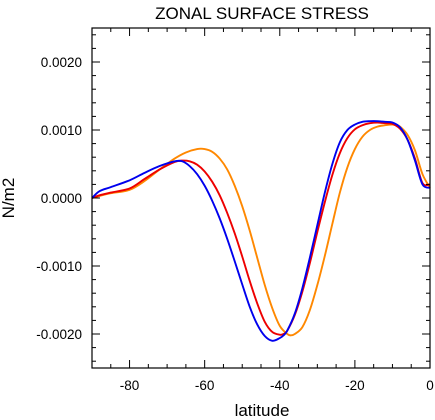 The image size is (435, 420). I want to click on x-tick-label: -80, so click(130, 385).